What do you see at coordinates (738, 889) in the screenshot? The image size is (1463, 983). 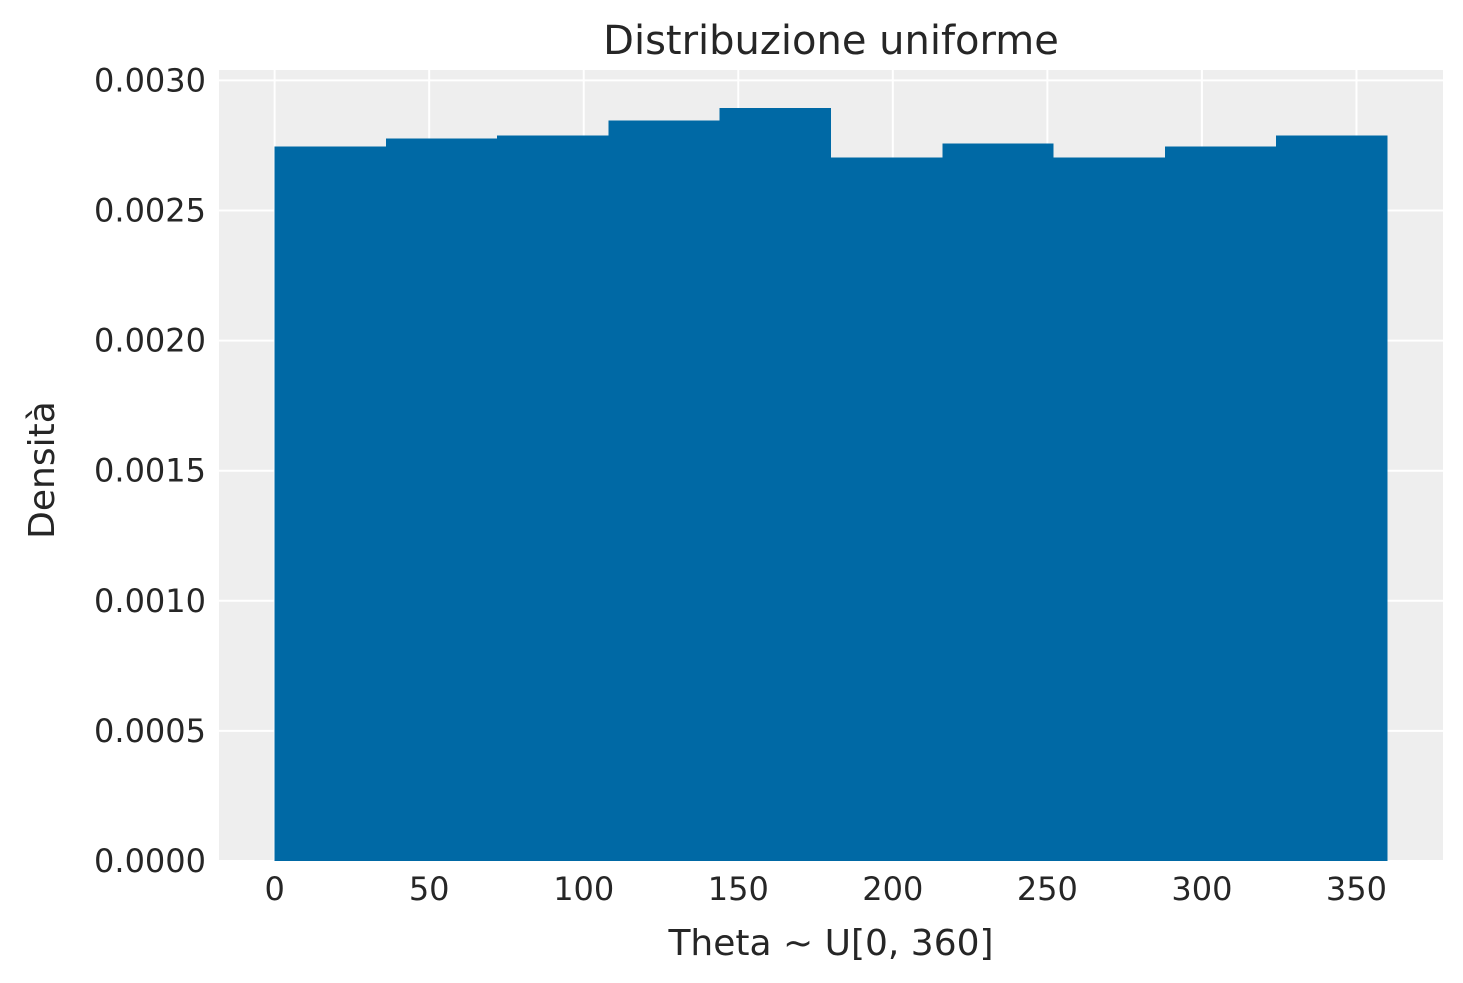 I see `x-tick-label: 150` at bounding box center [738, 889].